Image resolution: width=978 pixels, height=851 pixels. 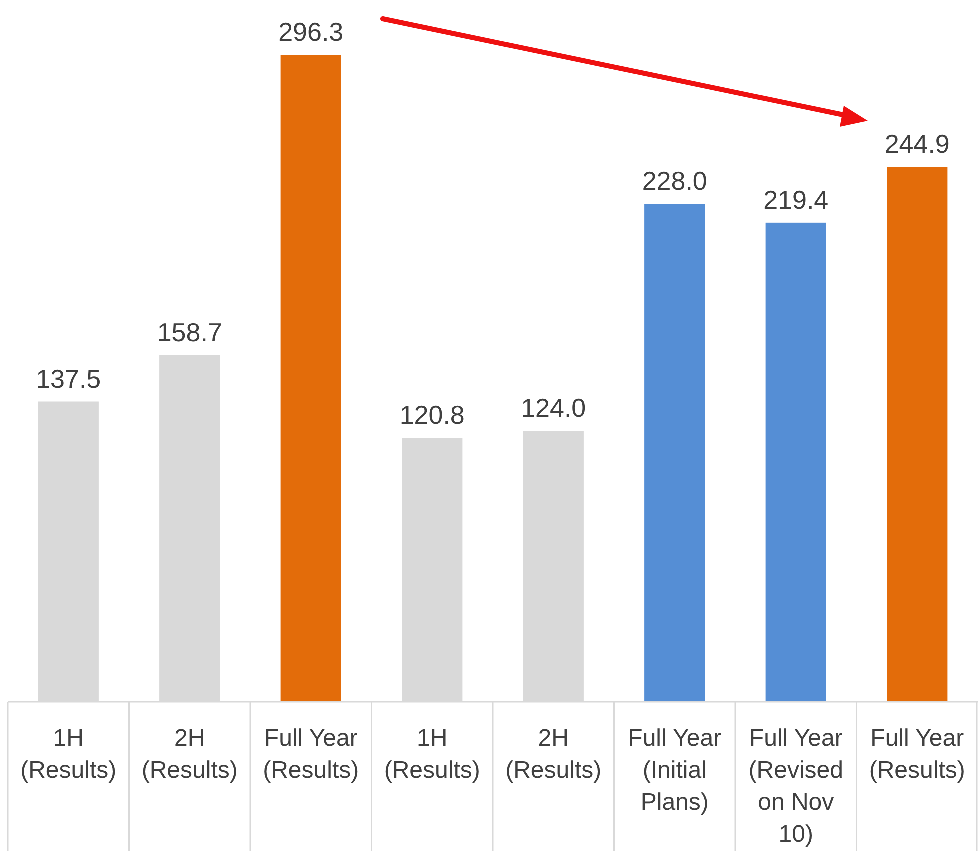 I want to click on data-label: 228.0, so click(x=675, y=181).